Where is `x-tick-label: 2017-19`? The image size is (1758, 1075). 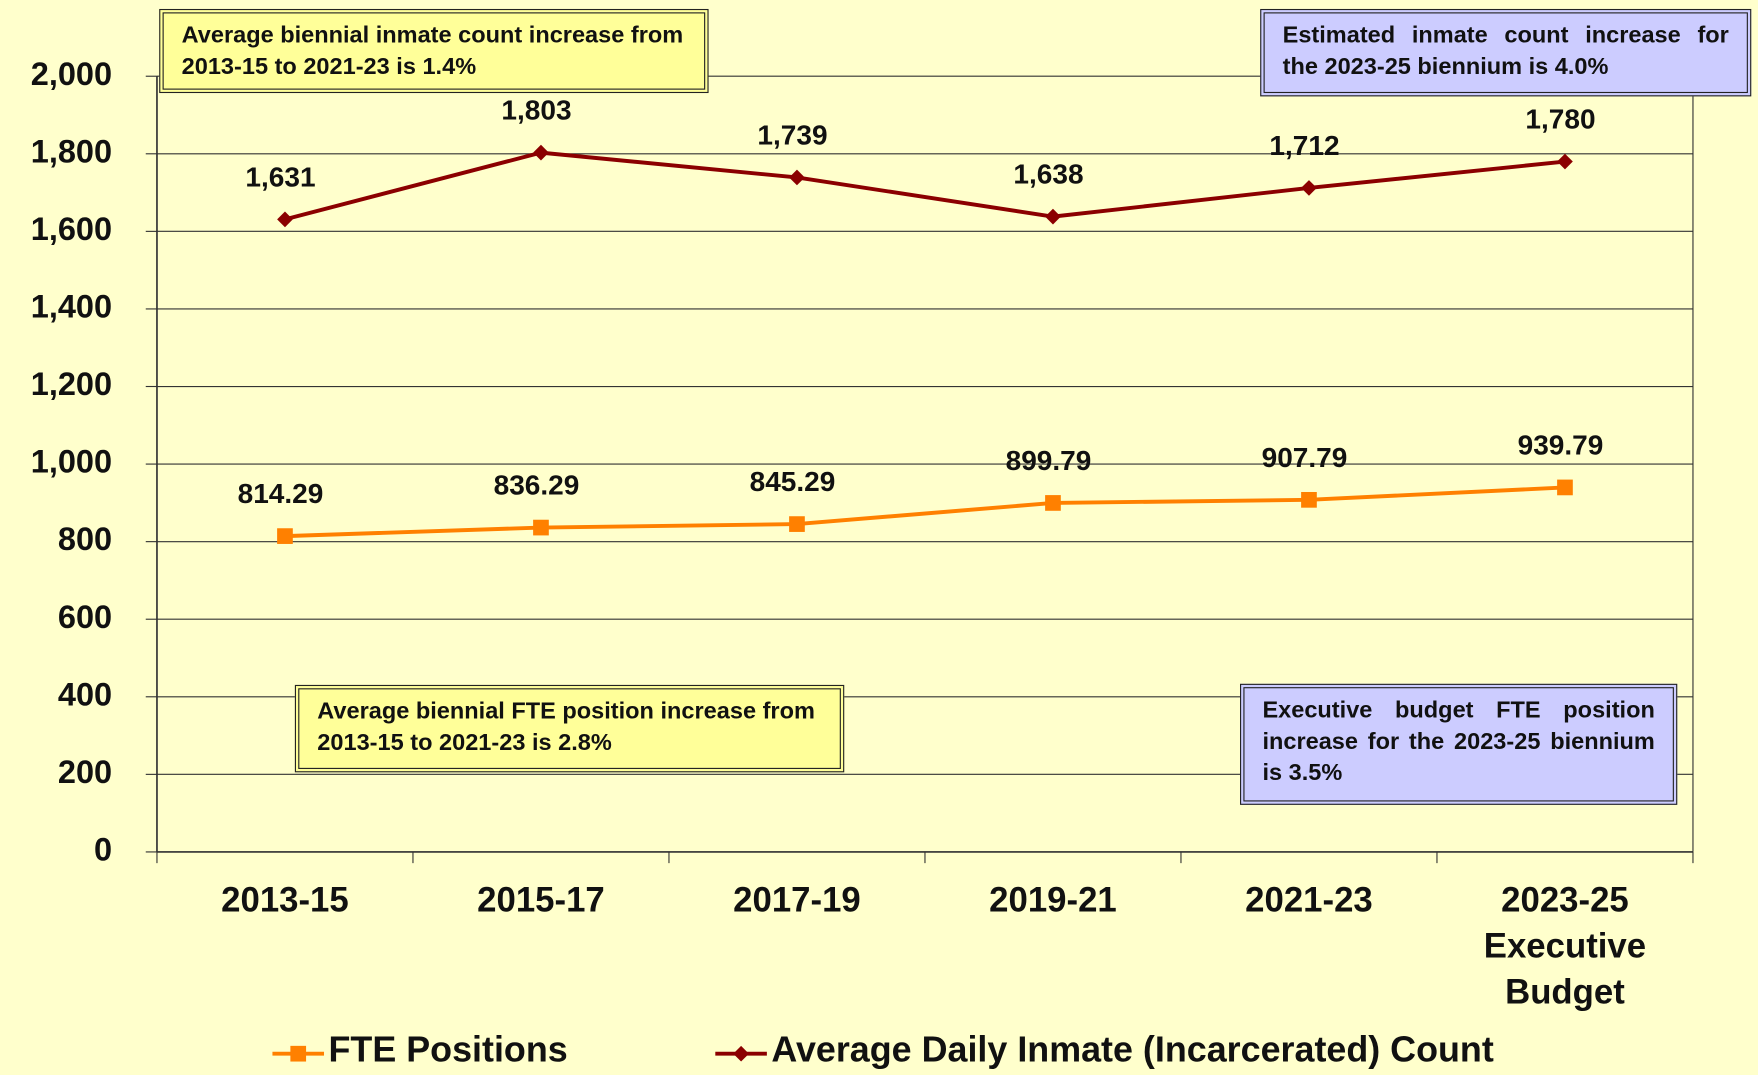
x-tick-label: 2017-19 is located at coordinates (797, 899).